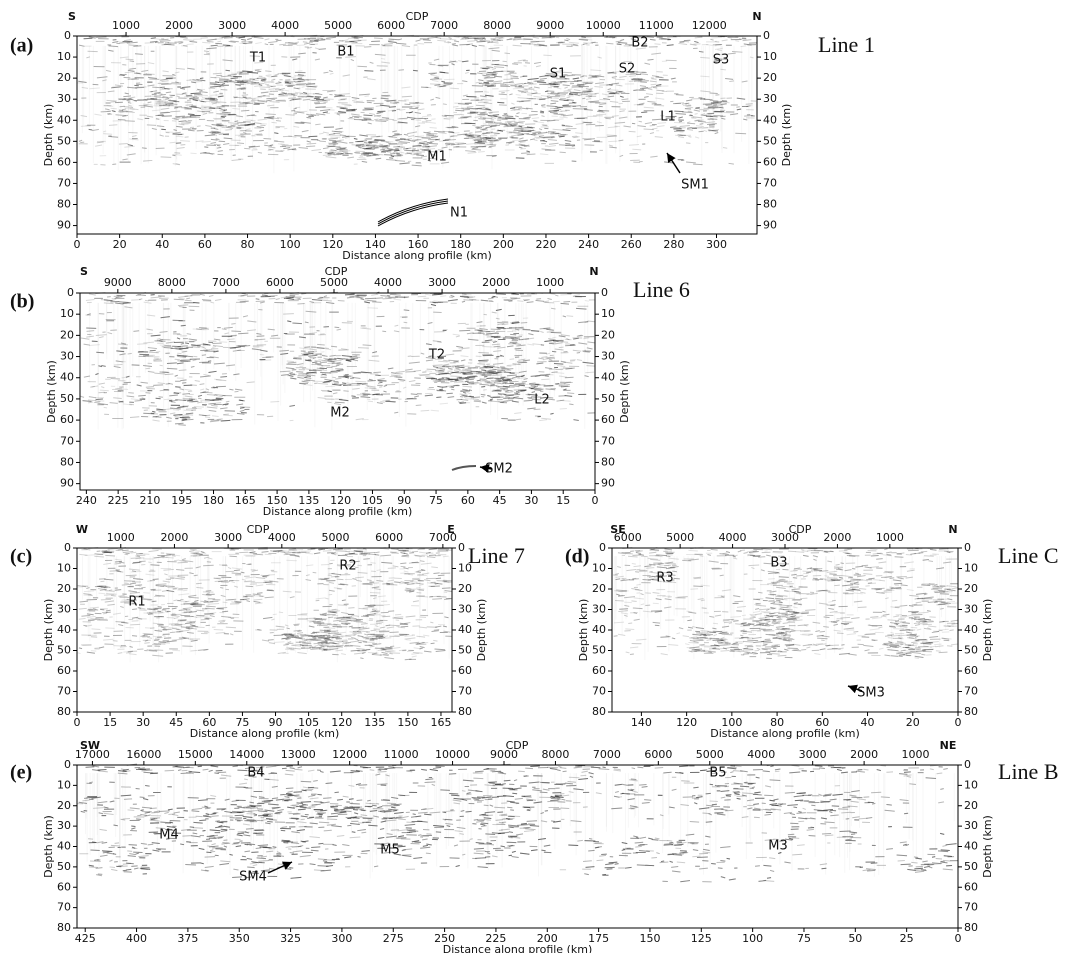 This screenshot has width=1079, height=957. I want to click on x-tick-label: 20, so click(120, 244).